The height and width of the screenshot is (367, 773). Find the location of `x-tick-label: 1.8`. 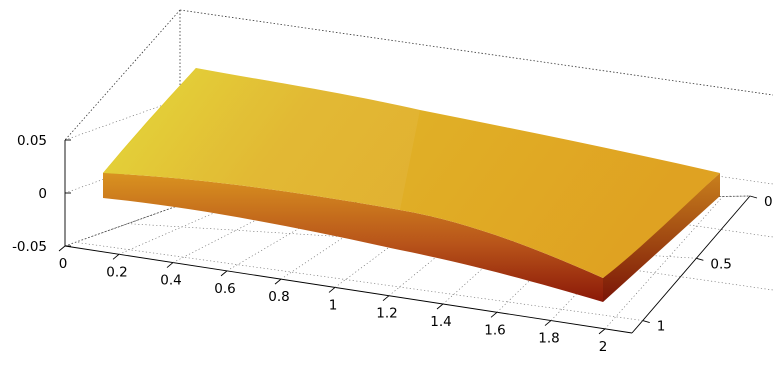

x-tick-label: 1.8 is located at coordinates (548, 339).